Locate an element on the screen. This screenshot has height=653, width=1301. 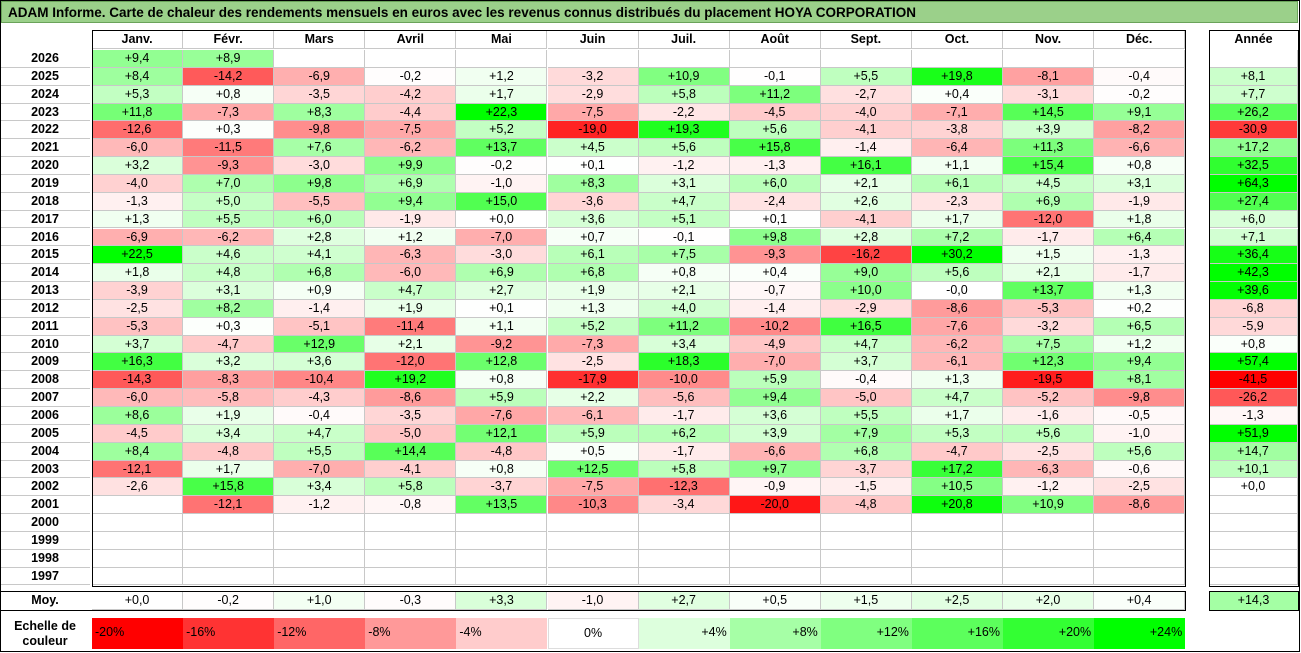
year-label: 2014 is located at coordinates (45, 273).